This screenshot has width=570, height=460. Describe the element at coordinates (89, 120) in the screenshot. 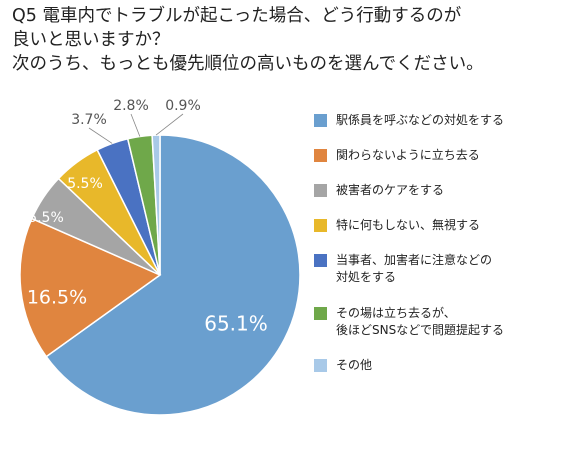

I see `data-label: 3.7%` at that location.